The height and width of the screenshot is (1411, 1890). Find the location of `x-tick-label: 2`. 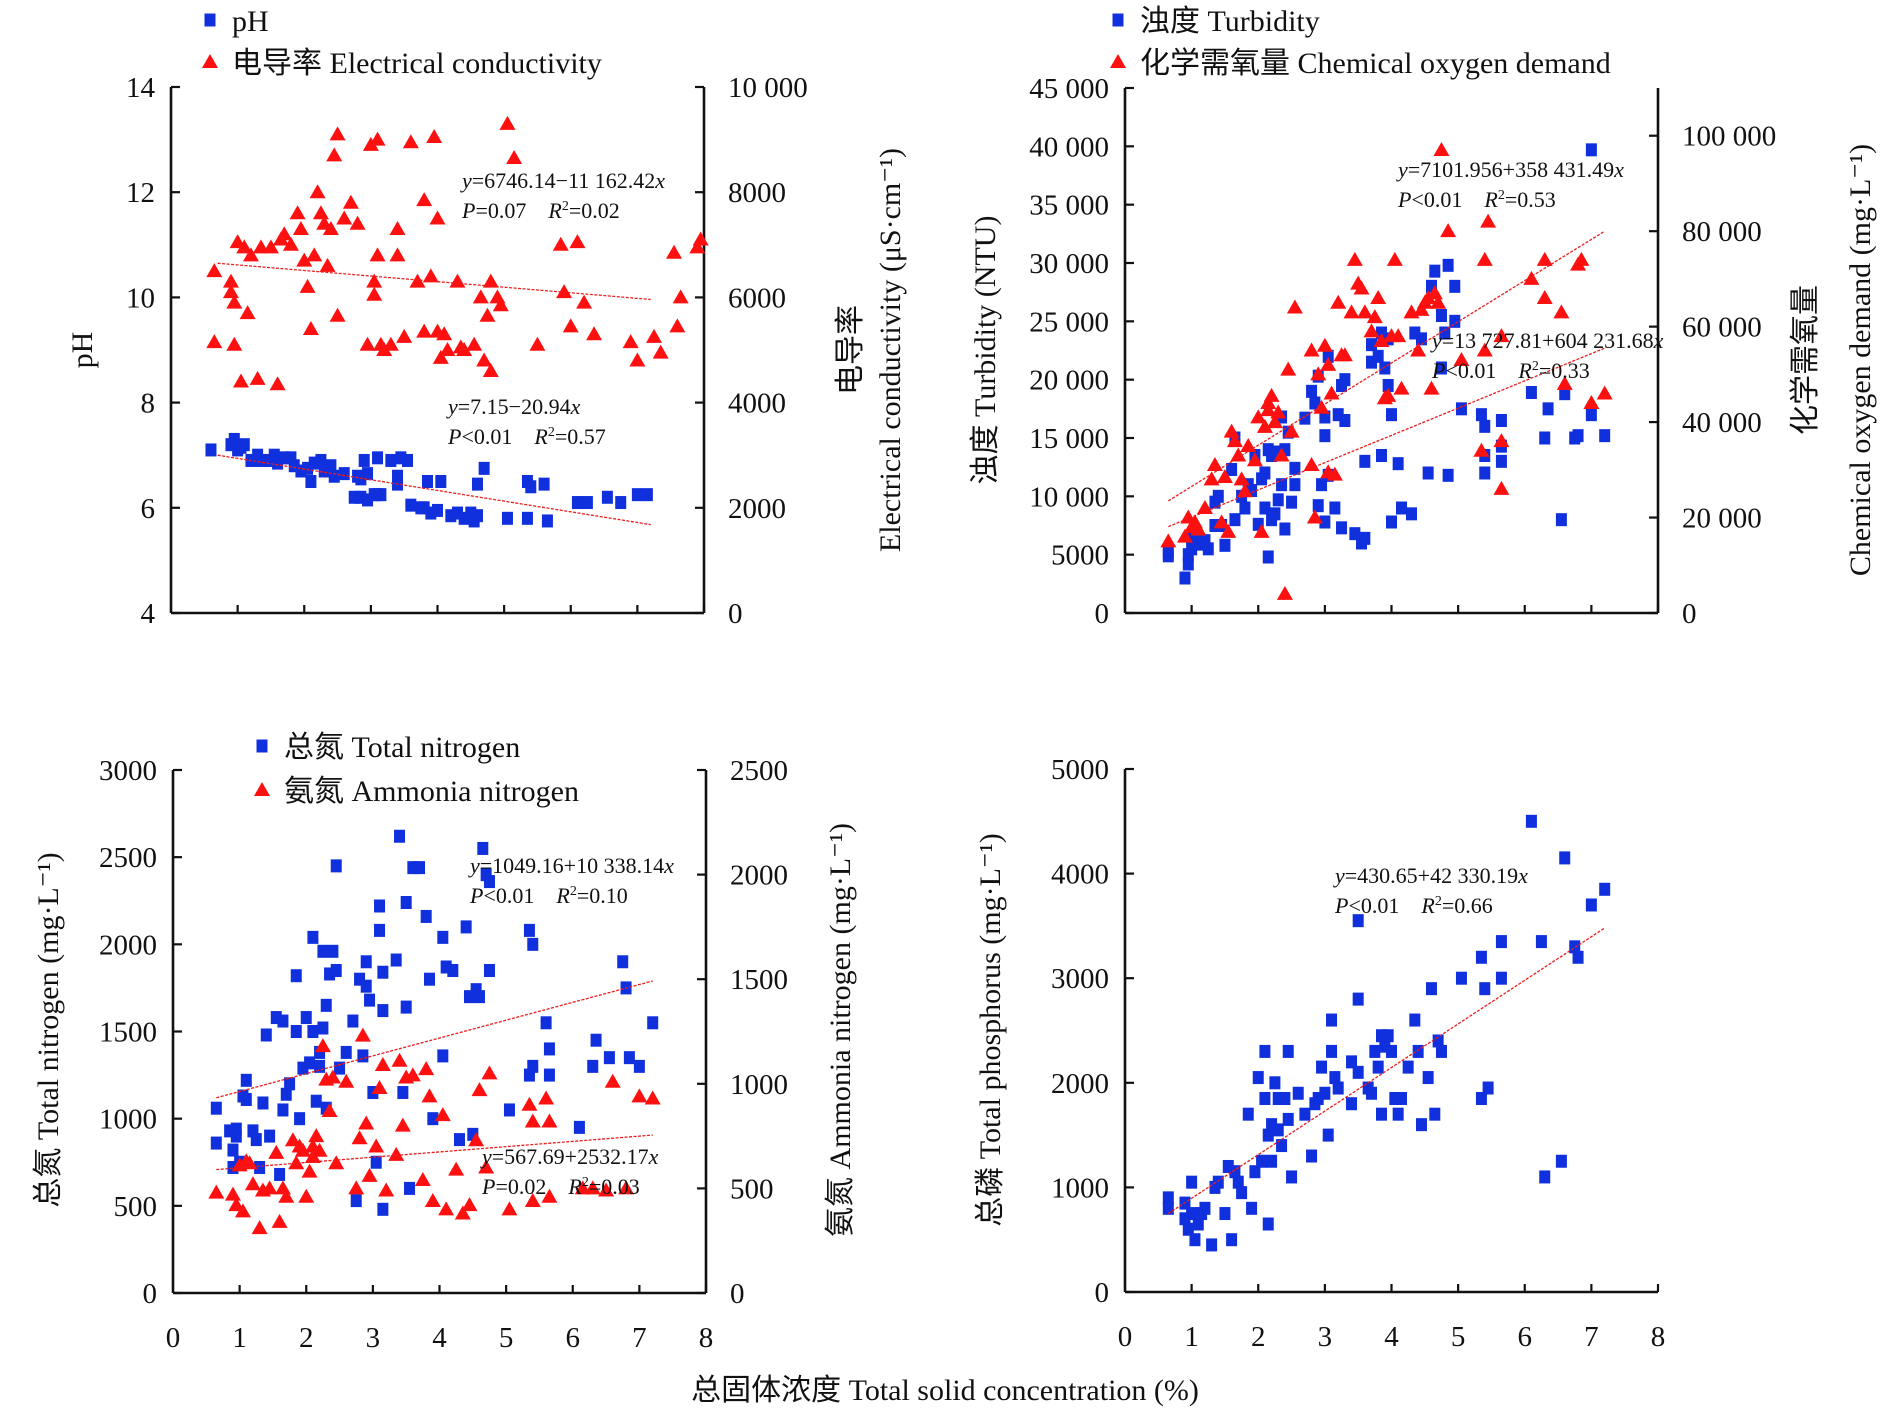

x-tick-label: 2 is located at coordinates (1258, 1337).